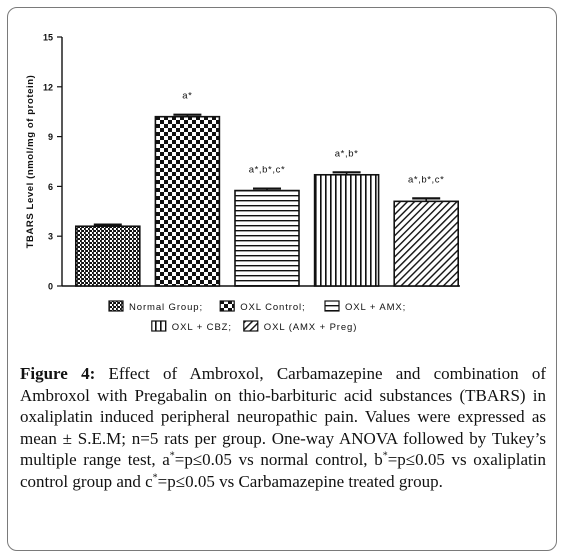  What do you see at coordinates (50, 287) in the screenshot?
I see `y-tick-label: 0` at bounding box center [50, 287].